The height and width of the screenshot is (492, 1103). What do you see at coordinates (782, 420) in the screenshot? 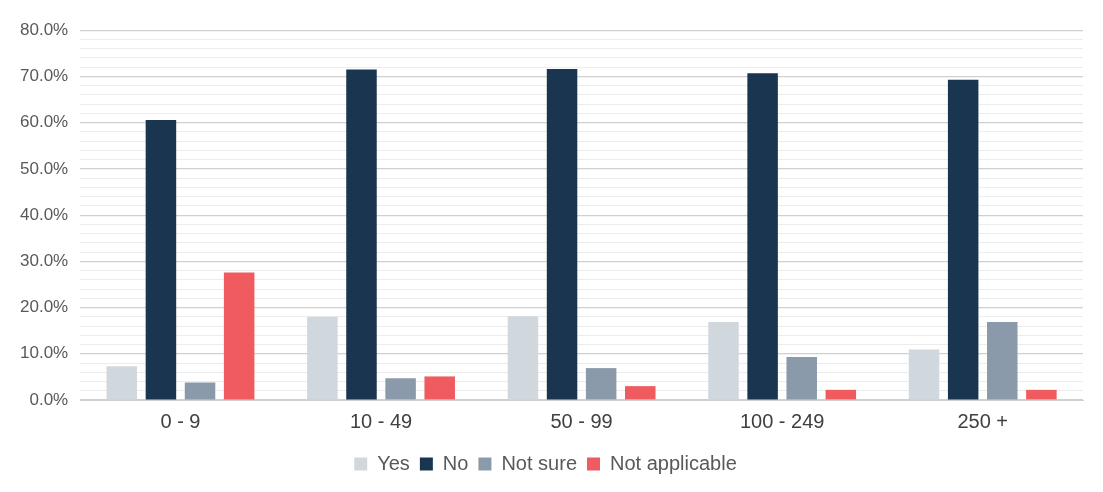
I see `x-tick-label: 100 - 249` at bounding box center [782, 420].